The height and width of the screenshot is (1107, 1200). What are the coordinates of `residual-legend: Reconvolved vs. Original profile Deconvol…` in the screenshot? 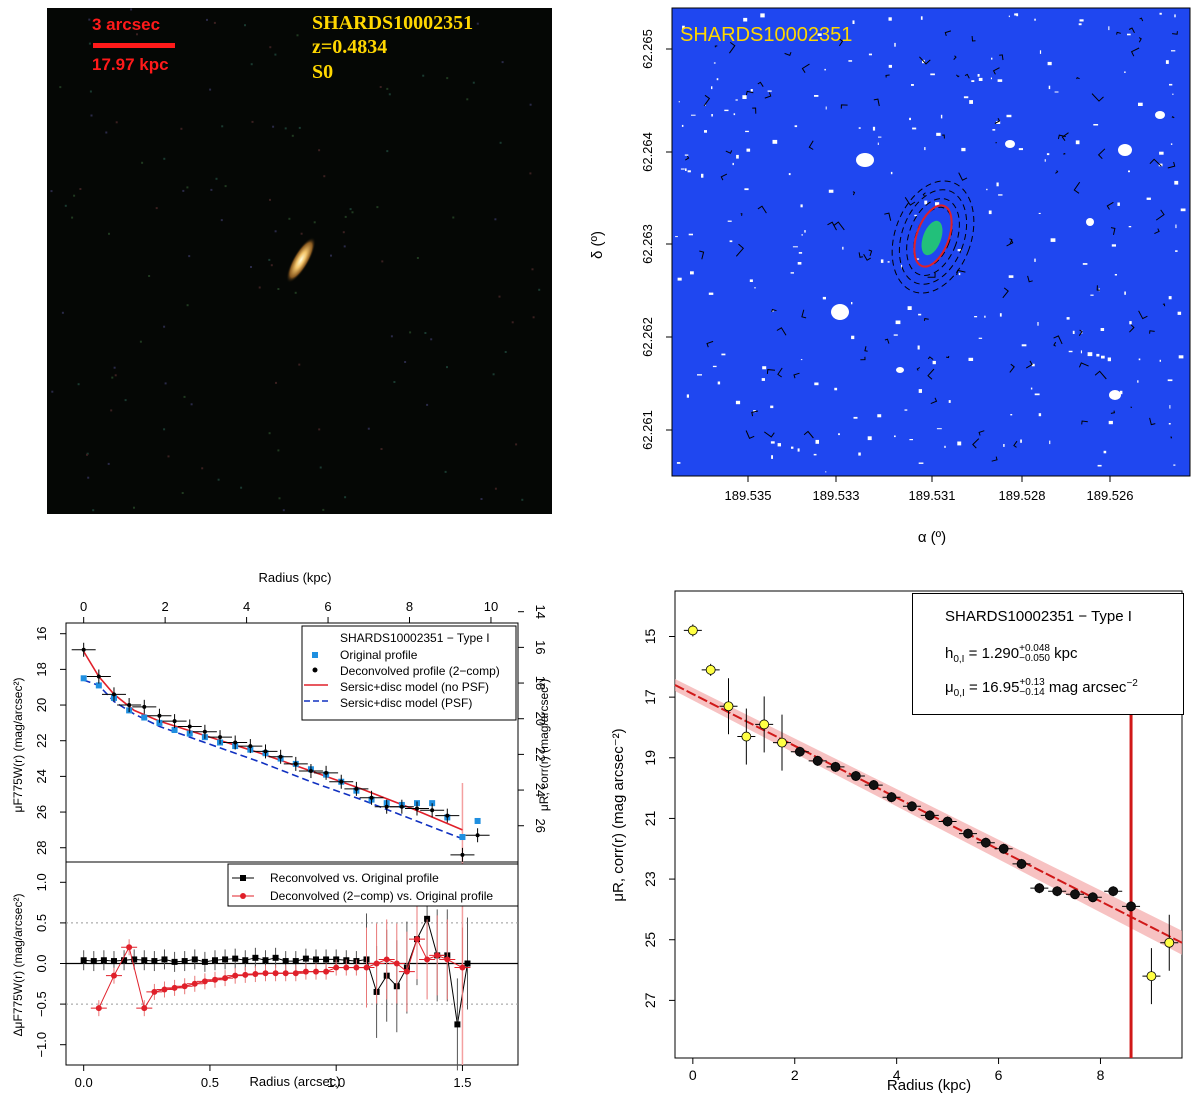 It's located at (373, 885).